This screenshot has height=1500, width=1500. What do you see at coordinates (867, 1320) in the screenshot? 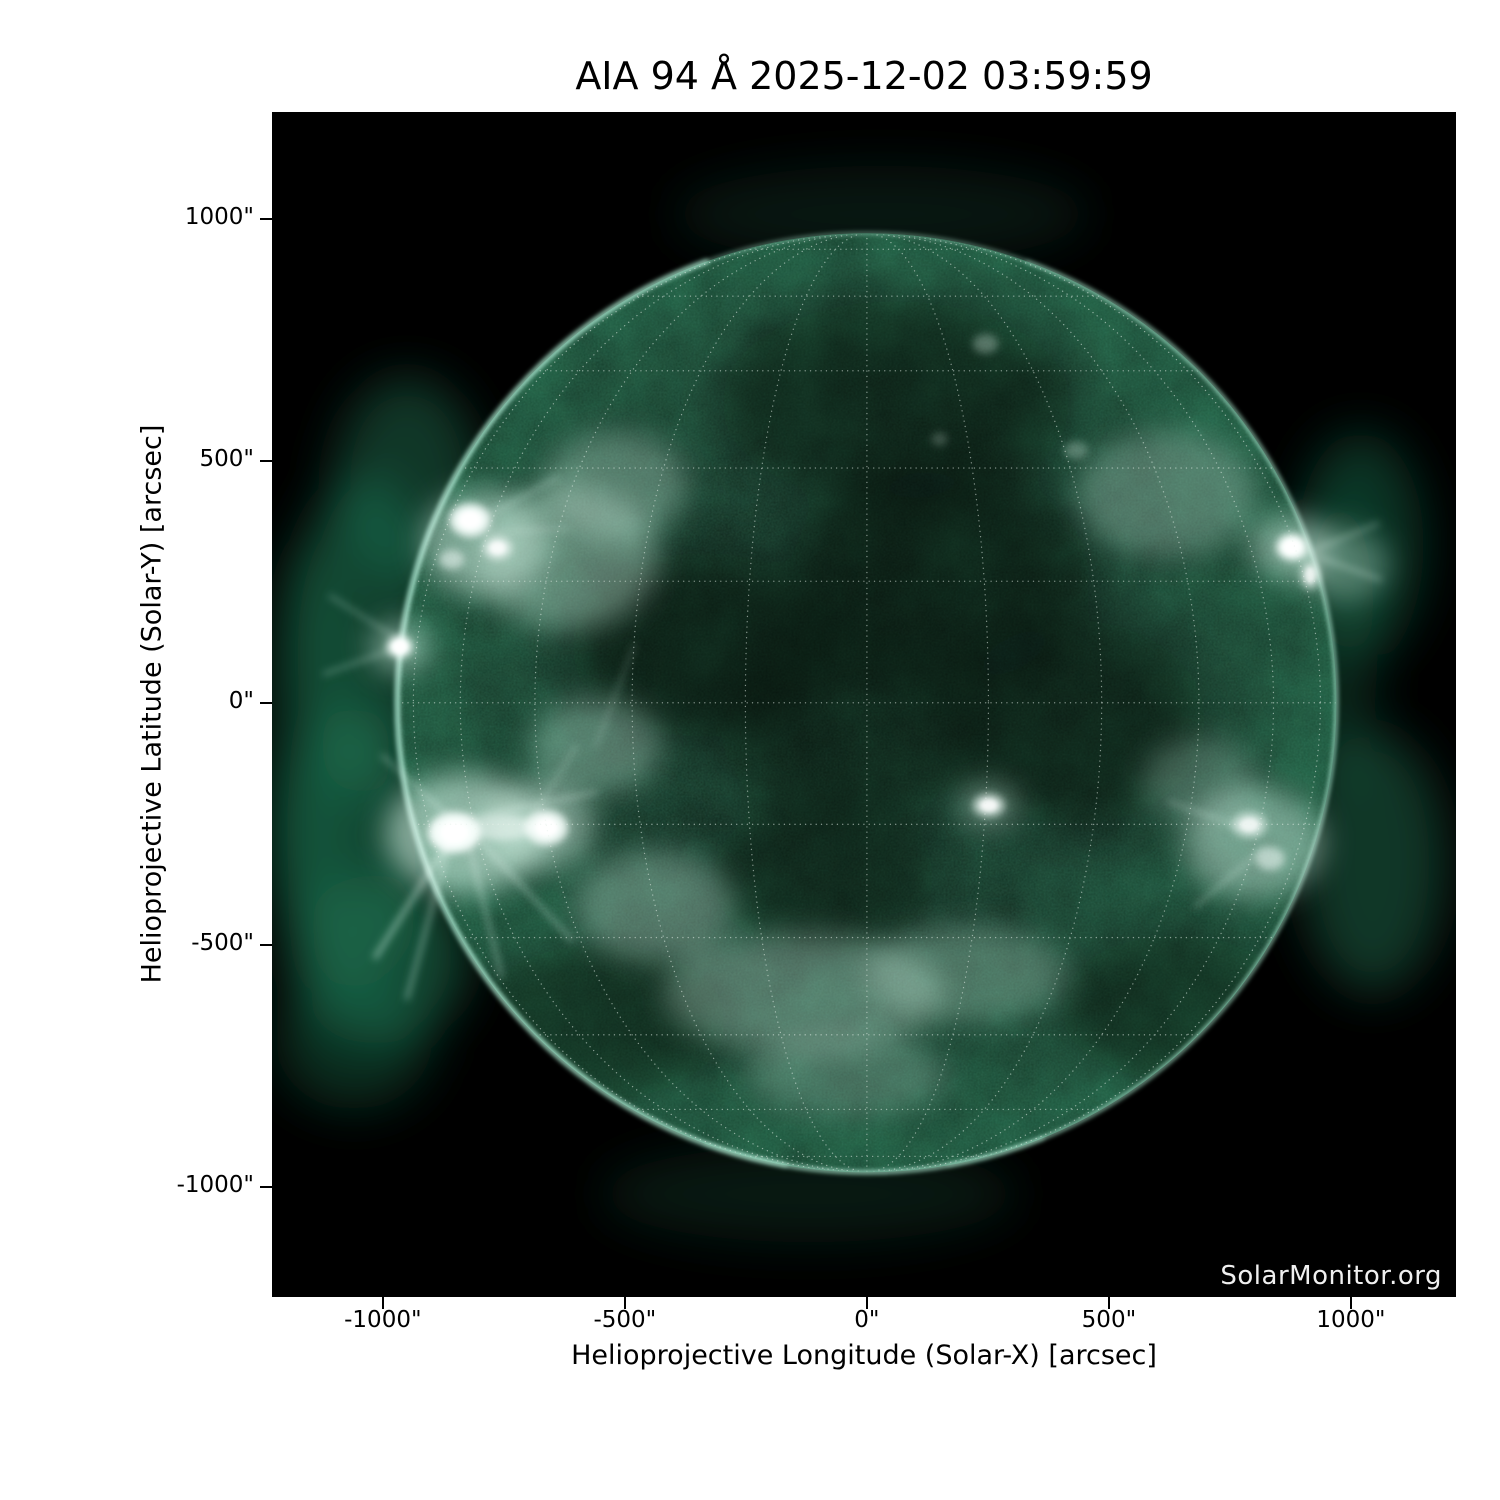
I see `x-axis-tick-label: 0"` at bounding box center [867, 1320].